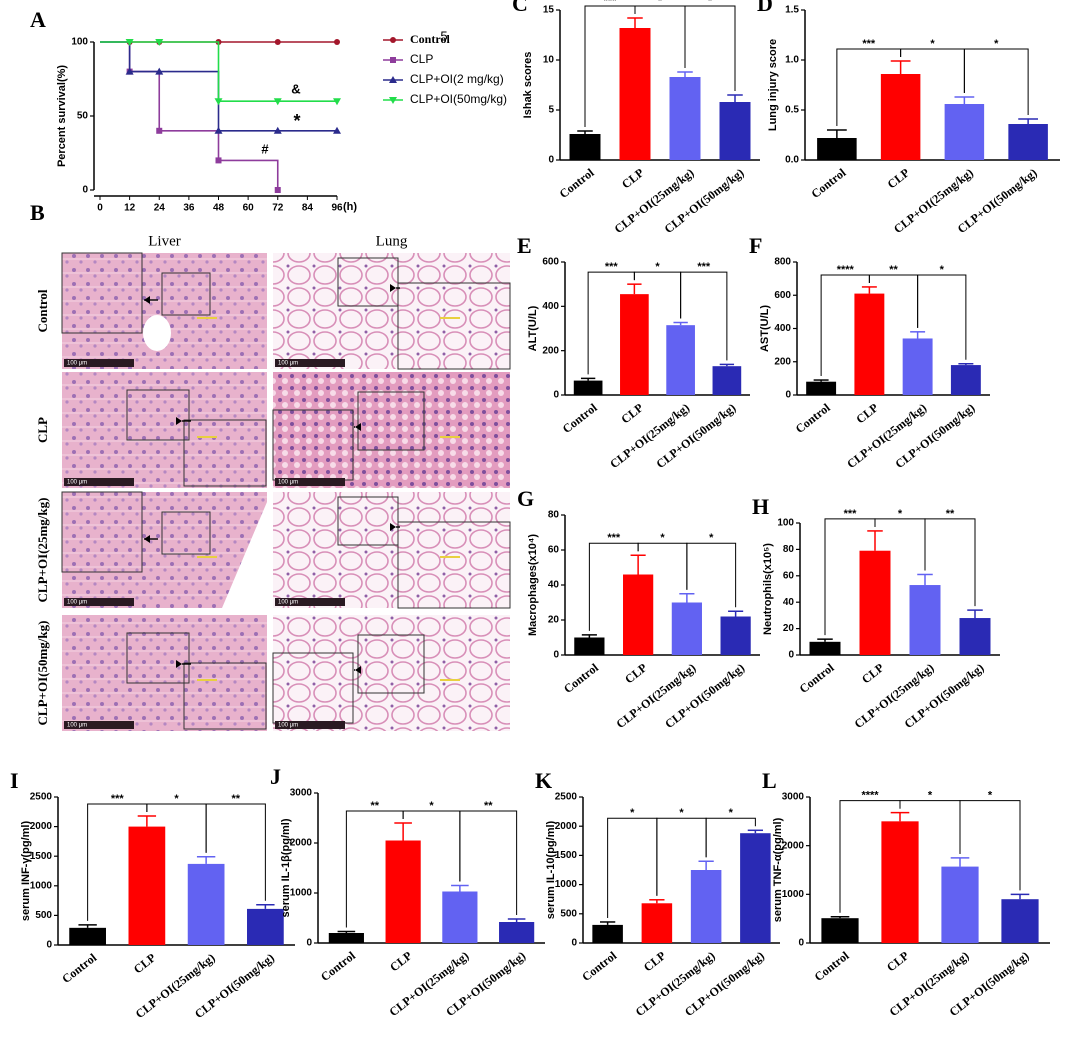  What do you see at coordinates (458, 99) in the screenshot?
I see `legend-label: CLP+OI(50mg/kg)` at bounding box center [458, 99].